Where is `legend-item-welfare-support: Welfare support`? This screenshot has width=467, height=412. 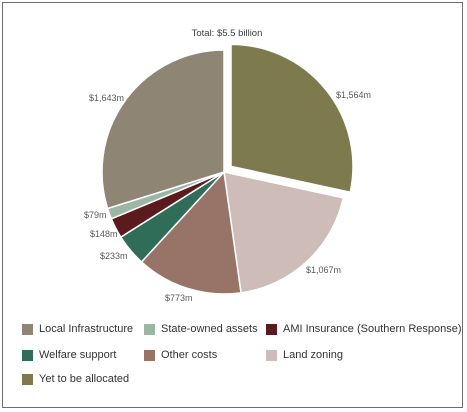
legend-item-welfare-support: Welfare support is located at coordinates (69, 355).